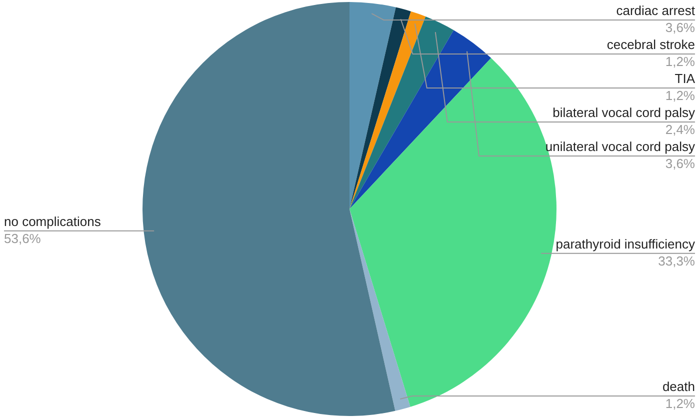 Image resolution: width=699 pixels, height=418 pixels. What do you see at coordinates (620, 146) in the screenshot?
I see `slice-label: unilateral vocal cord palsy` at bounding box center [620, 146].